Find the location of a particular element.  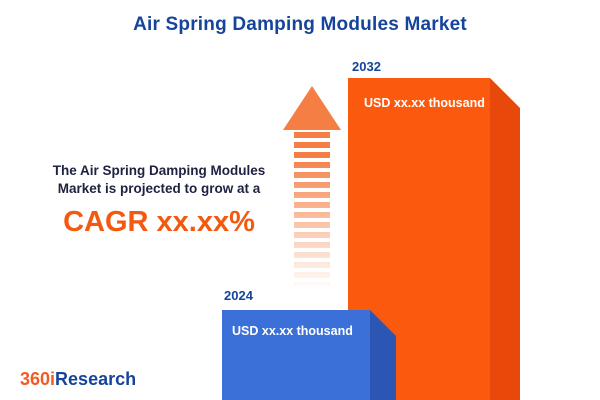

logo-360iresearch: 360iResearch is located at coordinates (78, 379).